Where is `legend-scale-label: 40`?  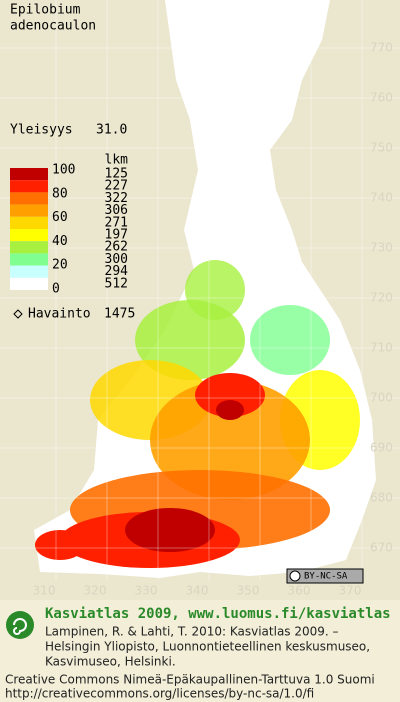
legend-scale-label: 40 is located at coordinates (60, 241).